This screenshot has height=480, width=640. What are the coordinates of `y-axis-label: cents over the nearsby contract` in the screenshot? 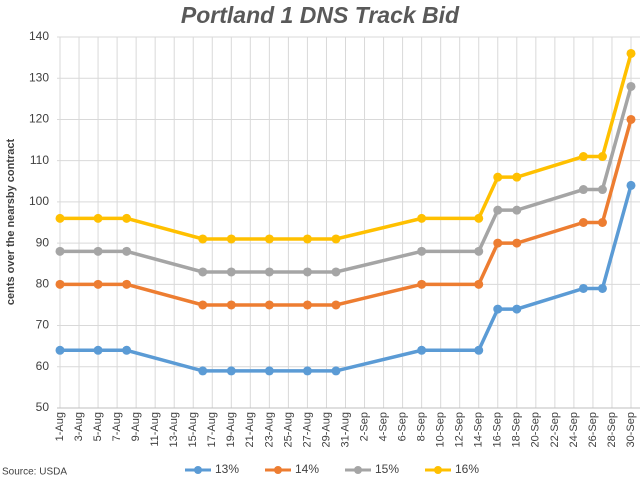 It's located at (11, 222).